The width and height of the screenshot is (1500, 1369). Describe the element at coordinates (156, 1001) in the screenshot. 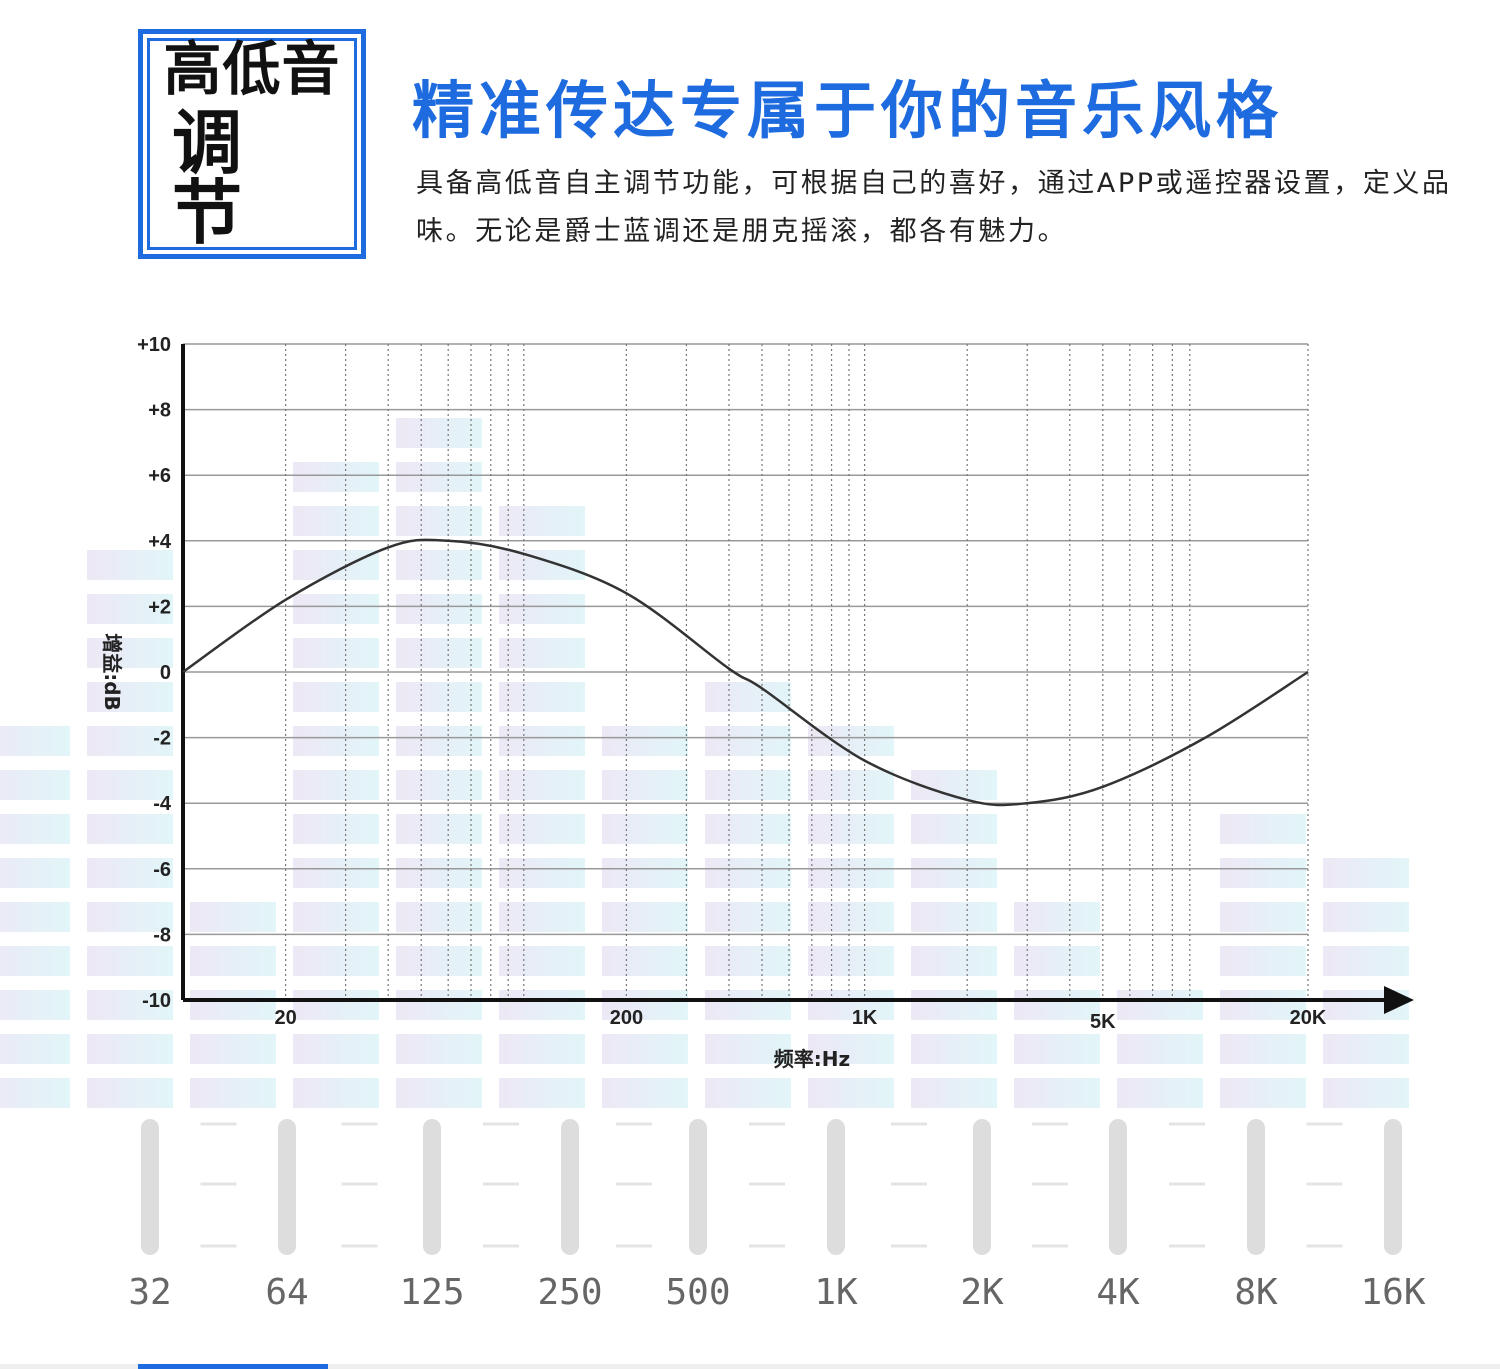

I see `y-tick-label: -10` at that location.